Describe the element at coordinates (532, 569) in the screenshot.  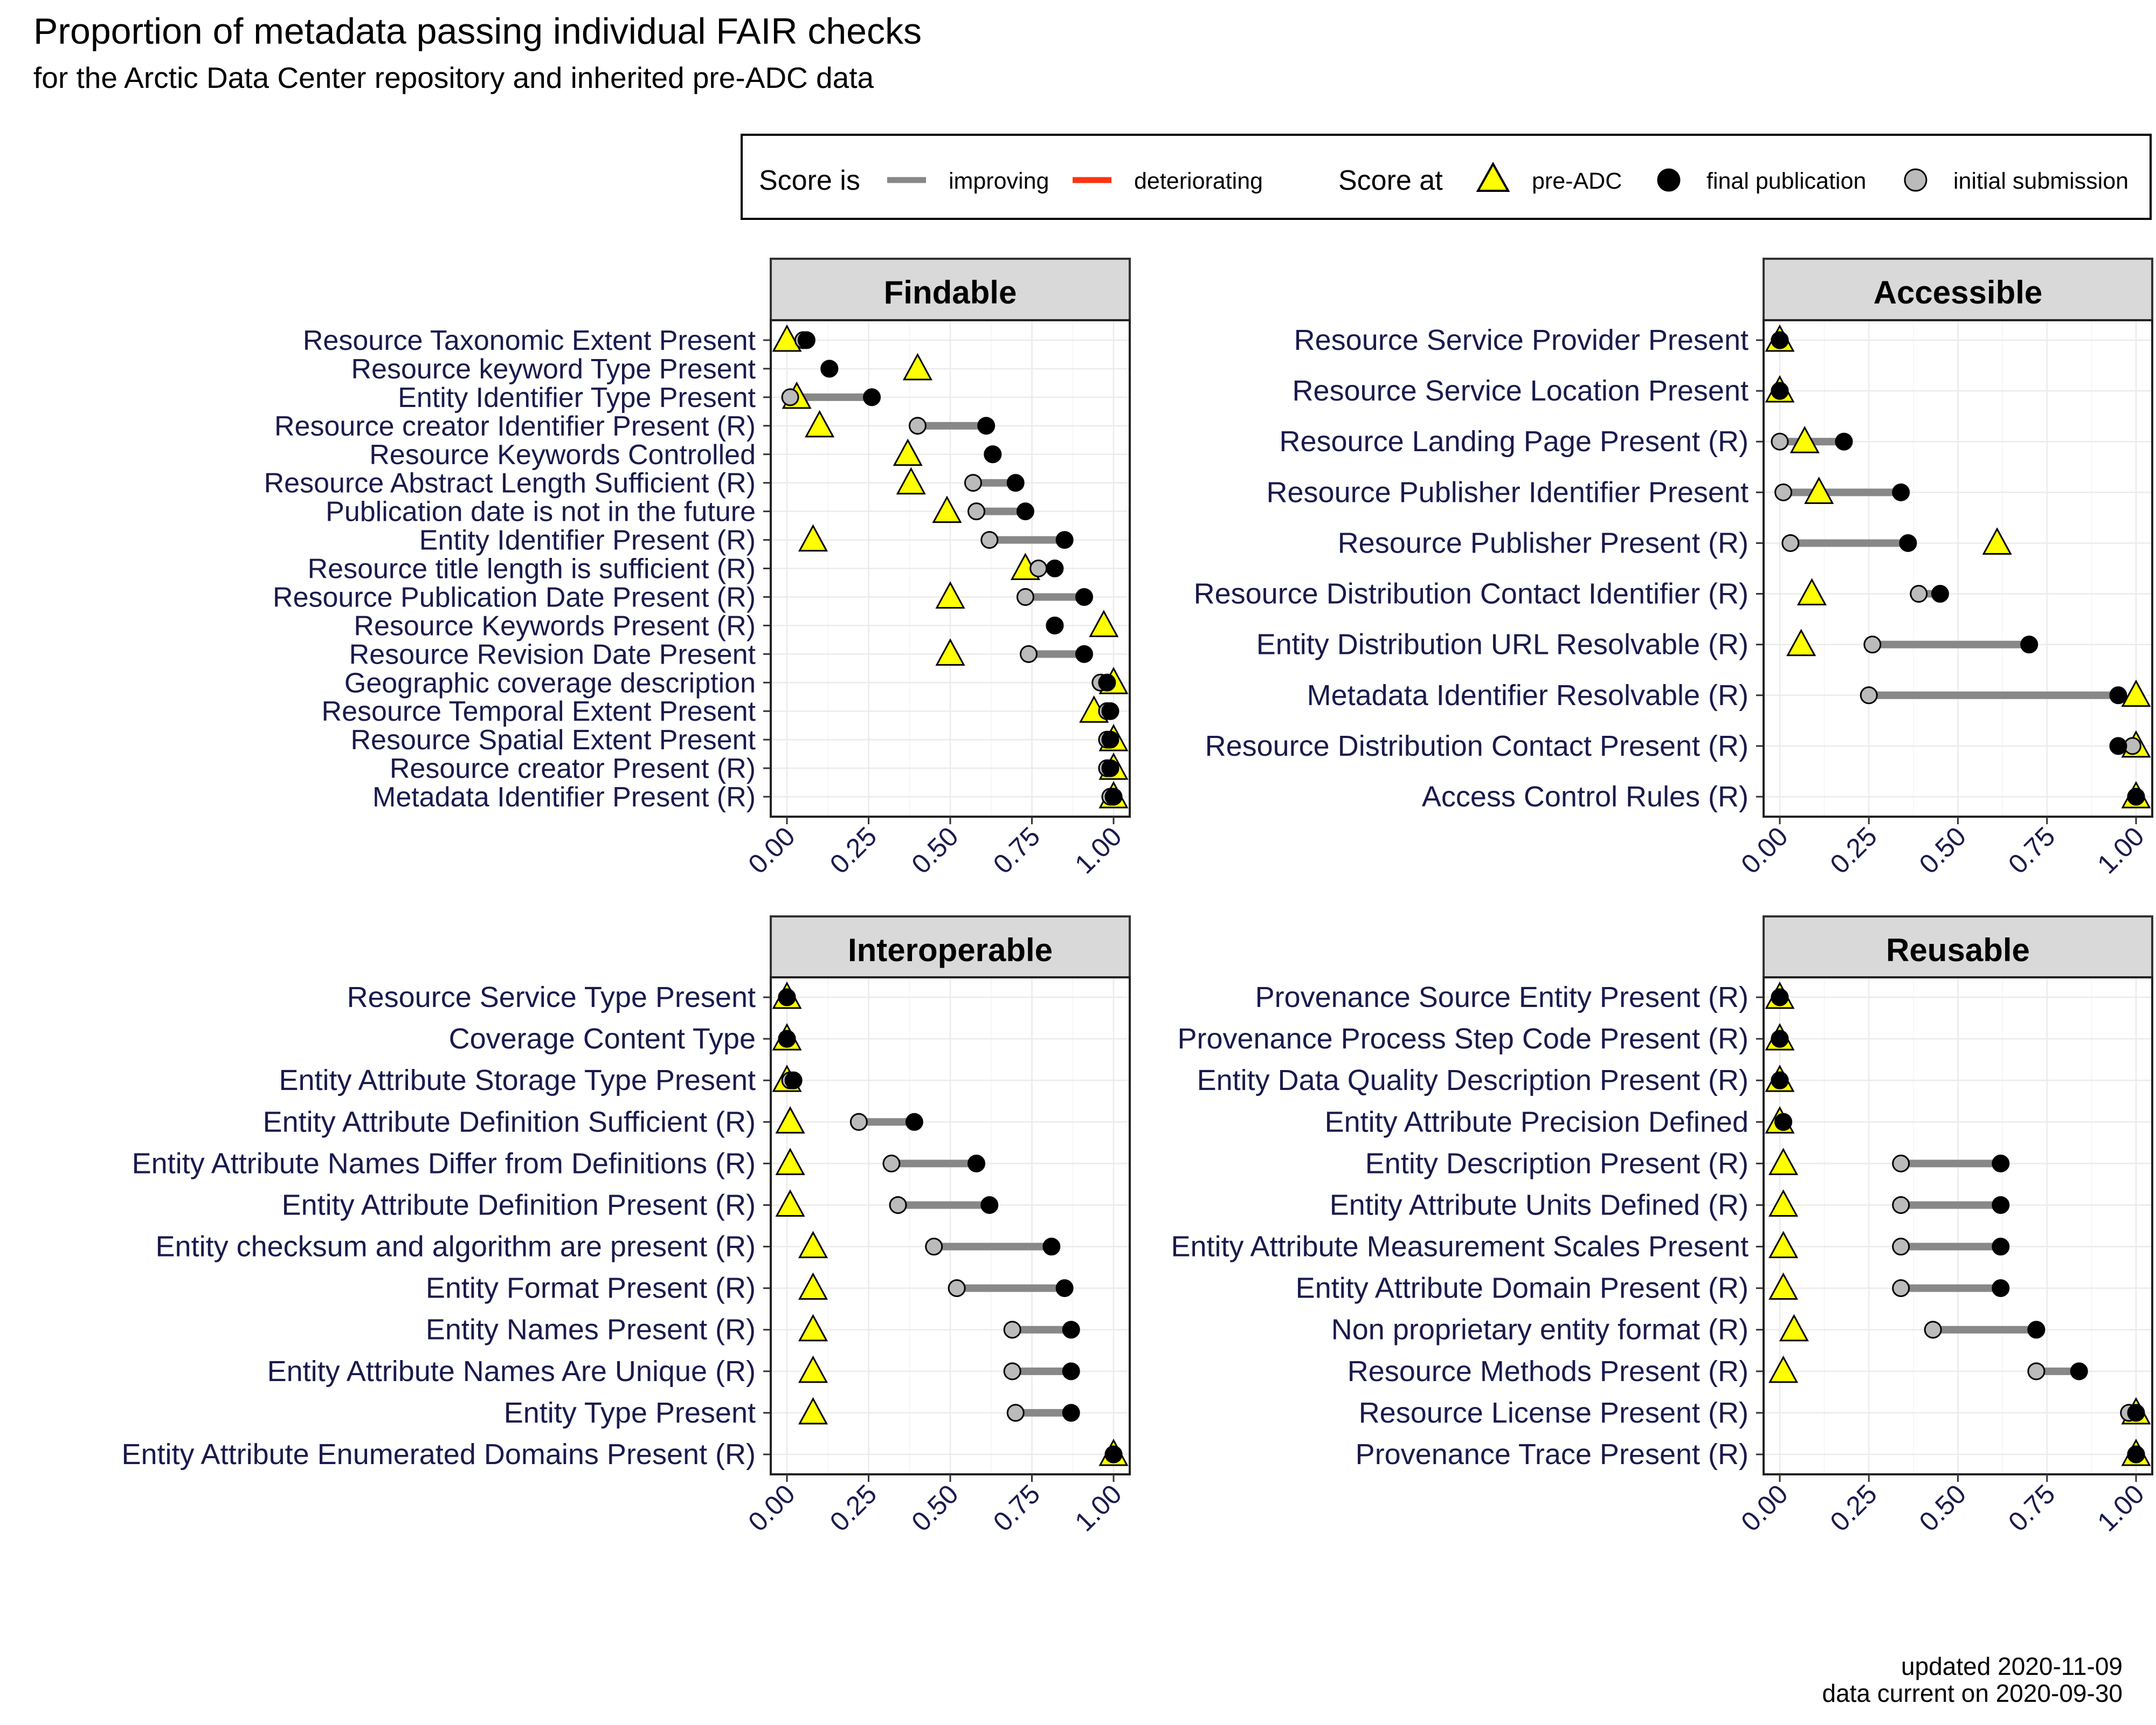
I see `check-label-resource-title-length-is-sufficient-r: Resource title length is sufficient (R)` at that location.